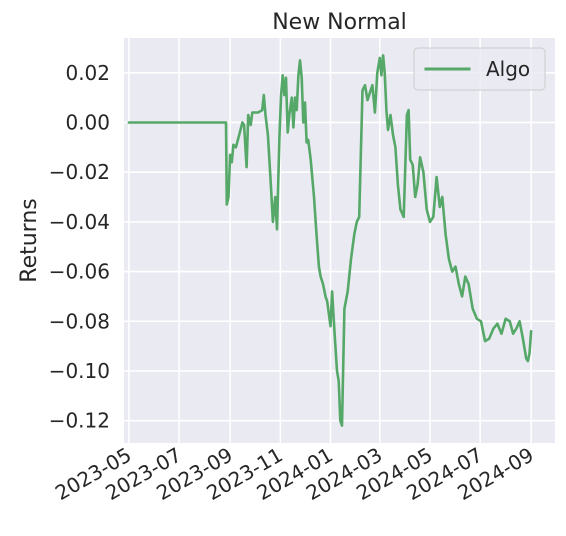 The width and height of the screenshot is (566, 536). What do you see at coordinates (79, 321) in the screenshot?
I see `y-tick-label: −0.08` at bounding box center [79, 321].